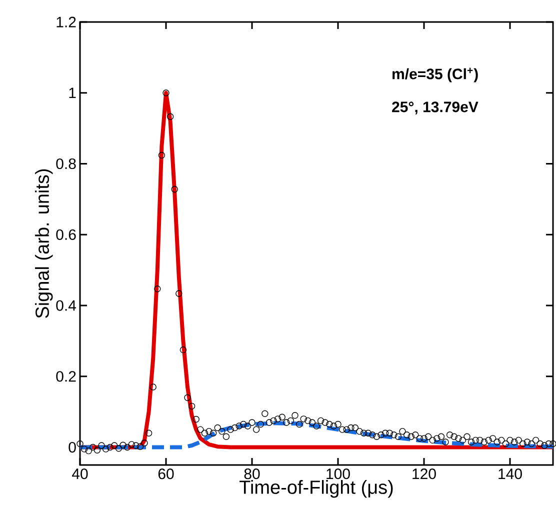  What do you see at coordinates (316, 489) in the screenshot?
I see `x-axis-title: Time-of-Flight (μs)` at bounding box center [316, 489].